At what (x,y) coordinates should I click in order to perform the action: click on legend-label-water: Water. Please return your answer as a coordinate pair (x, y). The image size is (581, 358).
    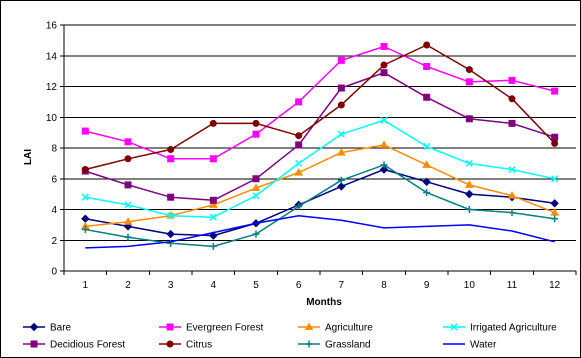
    Looking at the image, I should click on (483, 345).